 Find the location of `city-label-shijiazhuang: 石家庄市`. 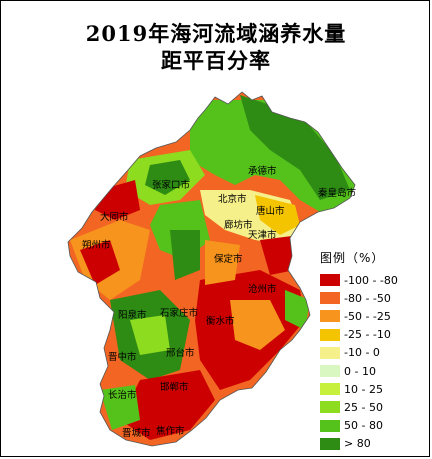

city-label-shijiazhuang: 石家庄市 is located at coordinates (179, 313).